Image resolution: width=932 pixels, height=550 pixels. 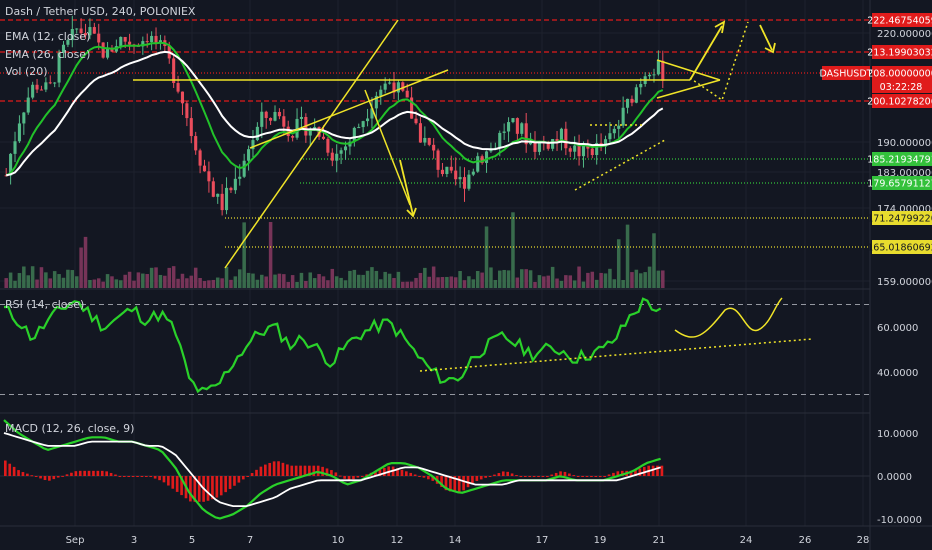 What do you see at coordinates (69, 428) in the screenshot?
I see `legend-macd: MACD (12, 26, close, 9)` at bounding box center [69, 428].